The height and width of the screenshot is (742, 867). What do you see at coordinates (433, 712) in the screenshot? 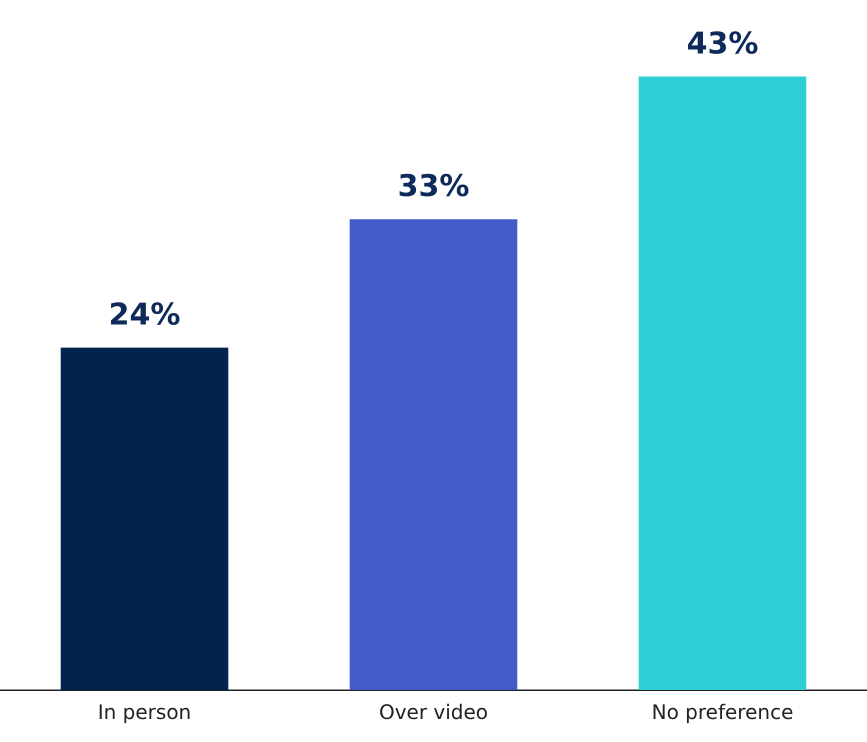
I see `x-tick-label: Over video` at bounding box center [433, 712].